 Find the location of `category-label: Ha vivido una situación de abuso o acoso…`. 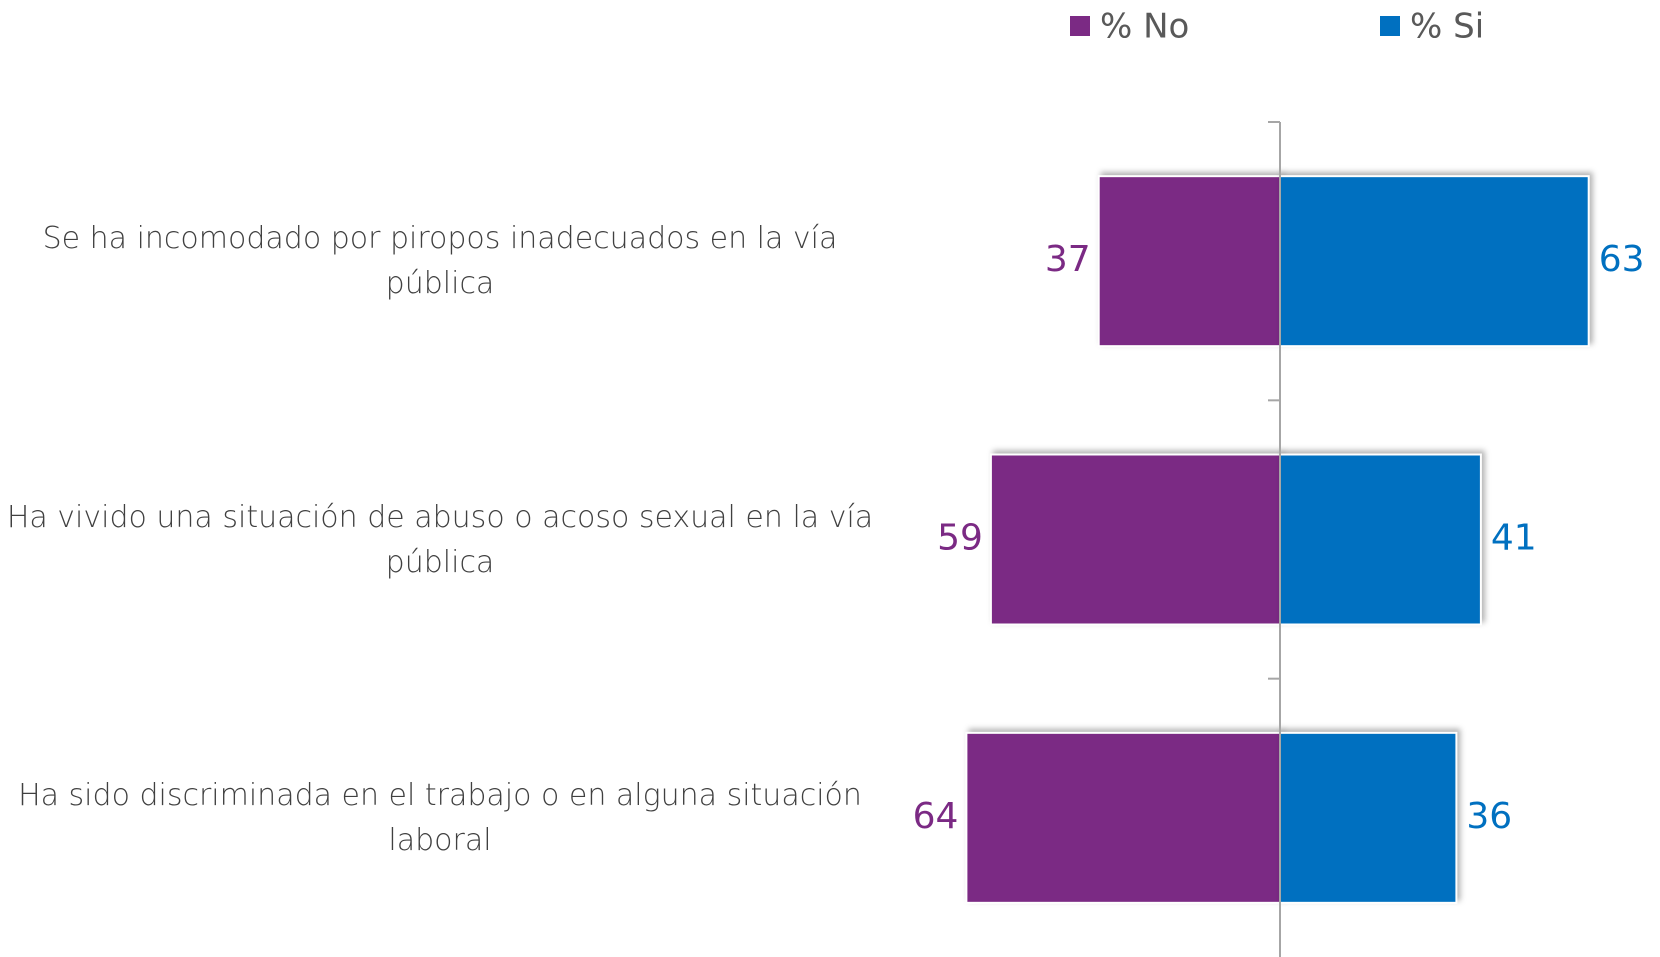

category-label: Ha vivido una situación de abuso o acoso… is located at coordinates (440, 539).